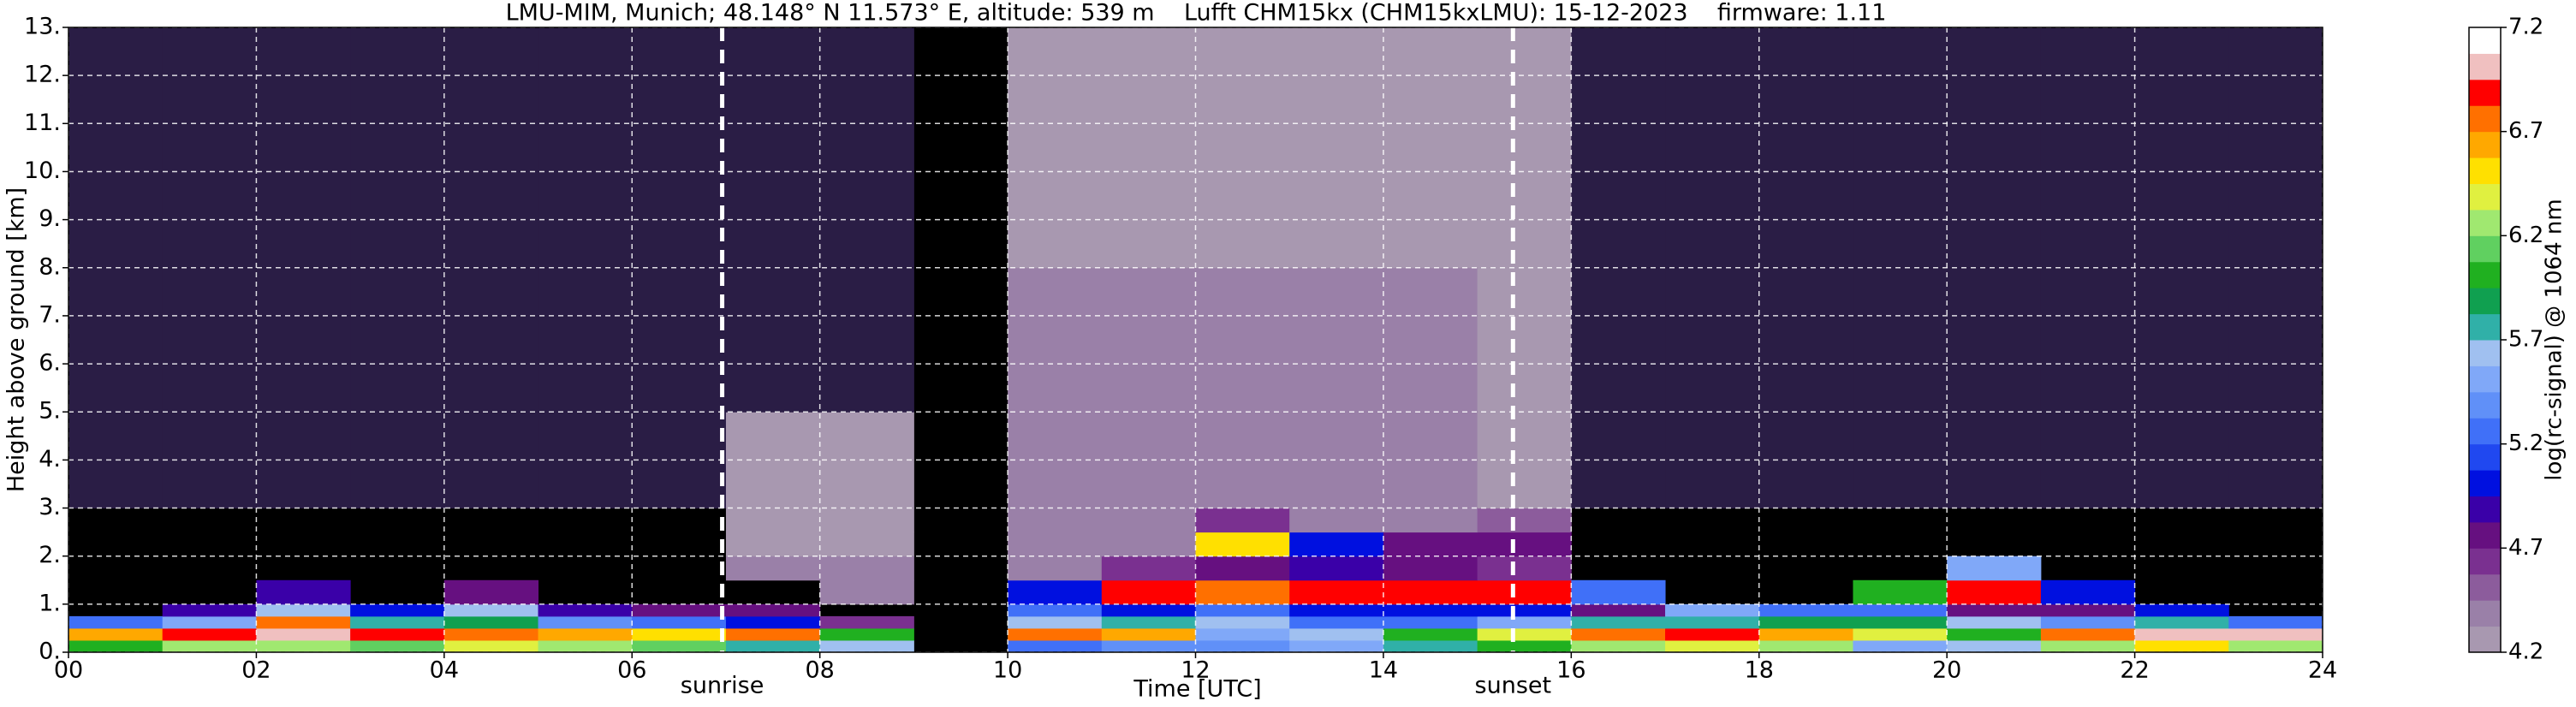 The height and width of the screenshot is (707, 2576). Describe the element at coordinates (50, 218) in the screenshot. I see `y-tick-label: 9.` at that location.